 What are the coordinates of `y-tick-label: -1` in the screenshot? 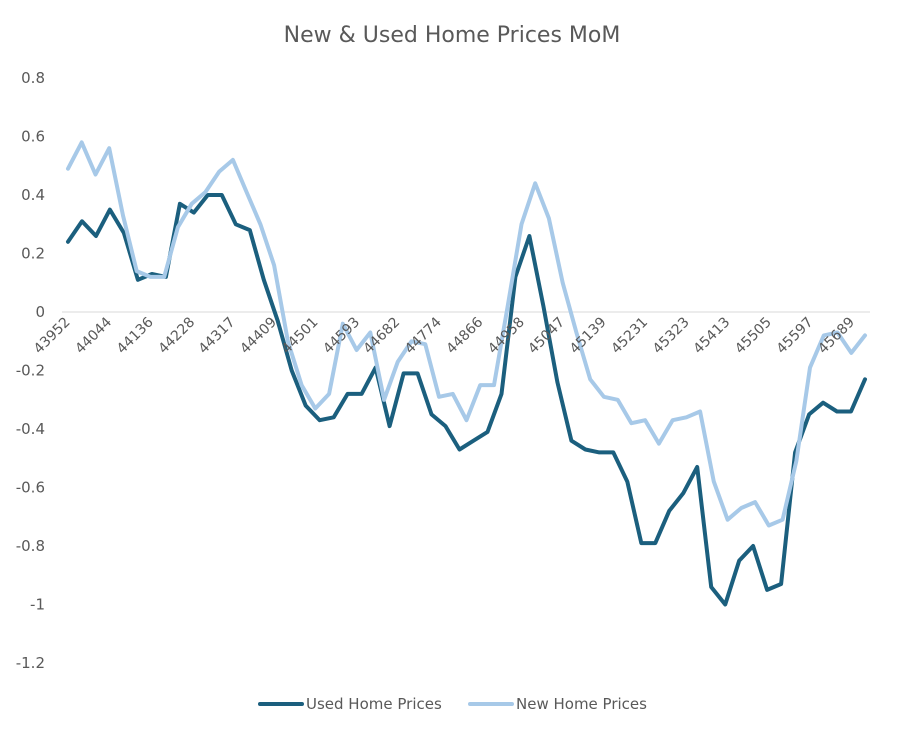 It's located at (37, 605).